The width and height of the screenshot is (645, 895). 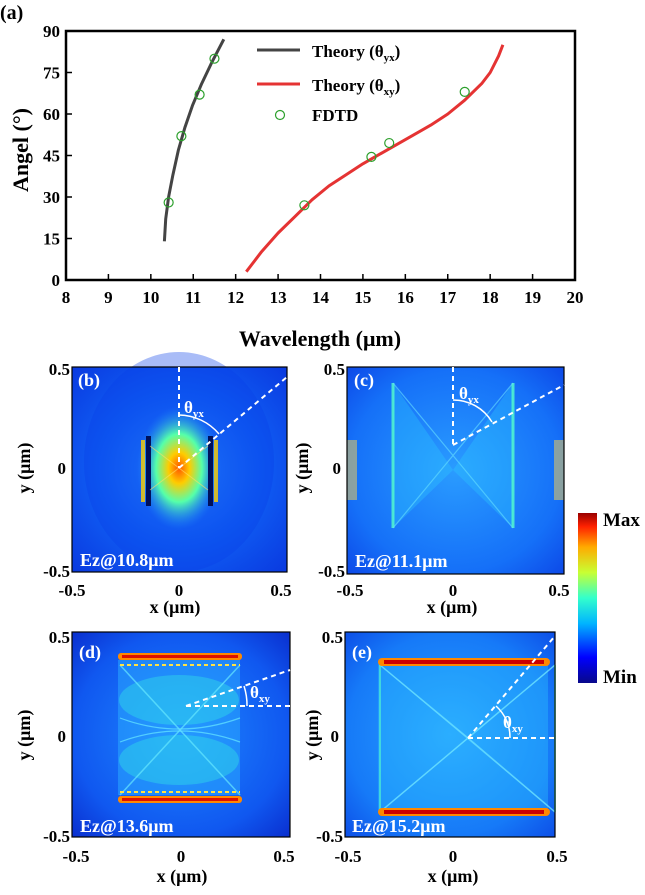 What do you see at coordinates (182, 876) in the screenshot?
I see `panel-d-x-axis-label: x (μm)` at bounding box center [182, 876].